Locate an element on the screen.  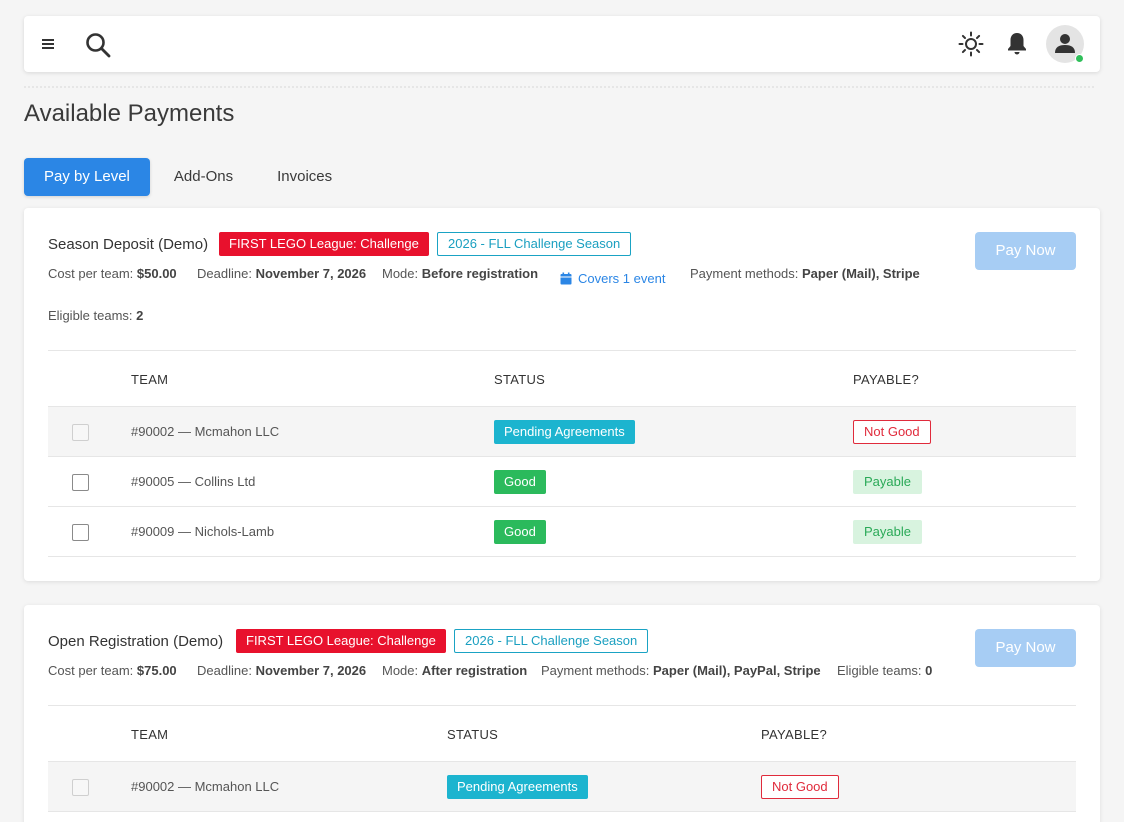
tab-pay-by-level: Pay by Level is located at coordinates (87, 177).